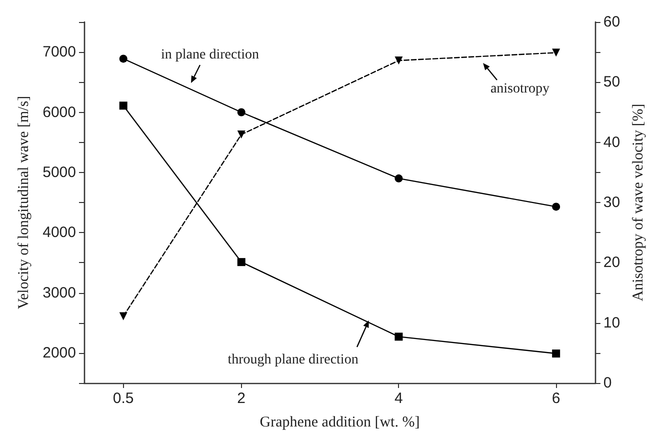  Describe the element at coordinates (293, 360) in the screenshot. I see `annotation: through plane direction` at that location.